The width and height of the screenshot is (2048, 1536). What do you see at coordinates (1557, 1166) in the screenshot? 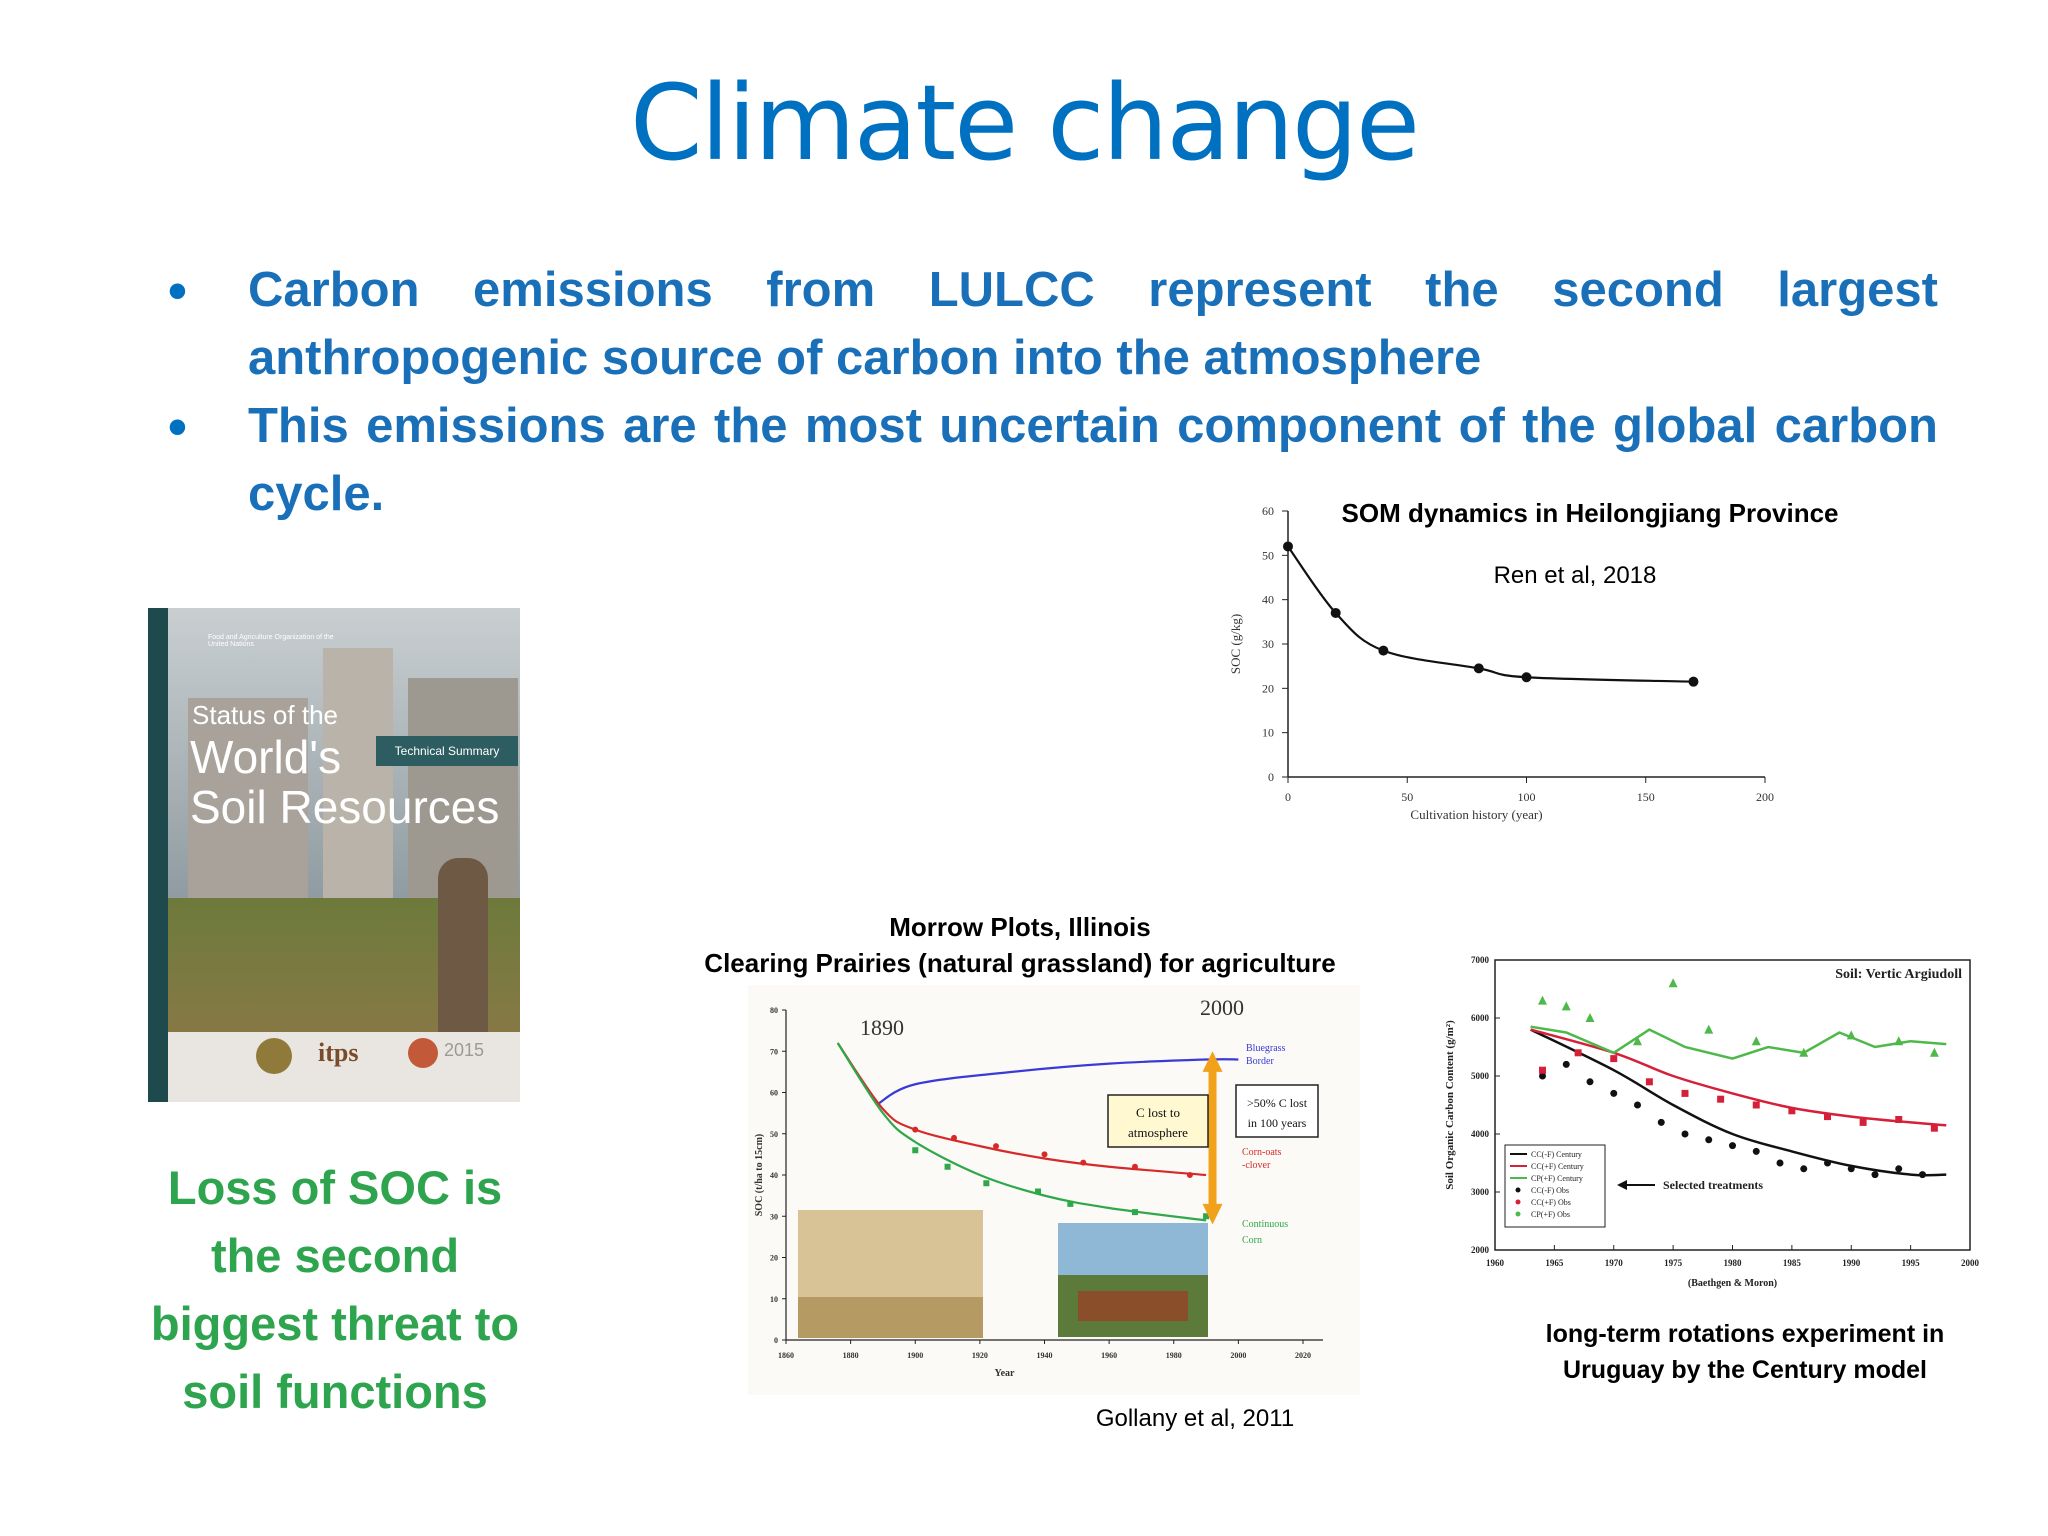
I see `legend-label: CC(+F) Century` at bounding box center [1557, 1166].